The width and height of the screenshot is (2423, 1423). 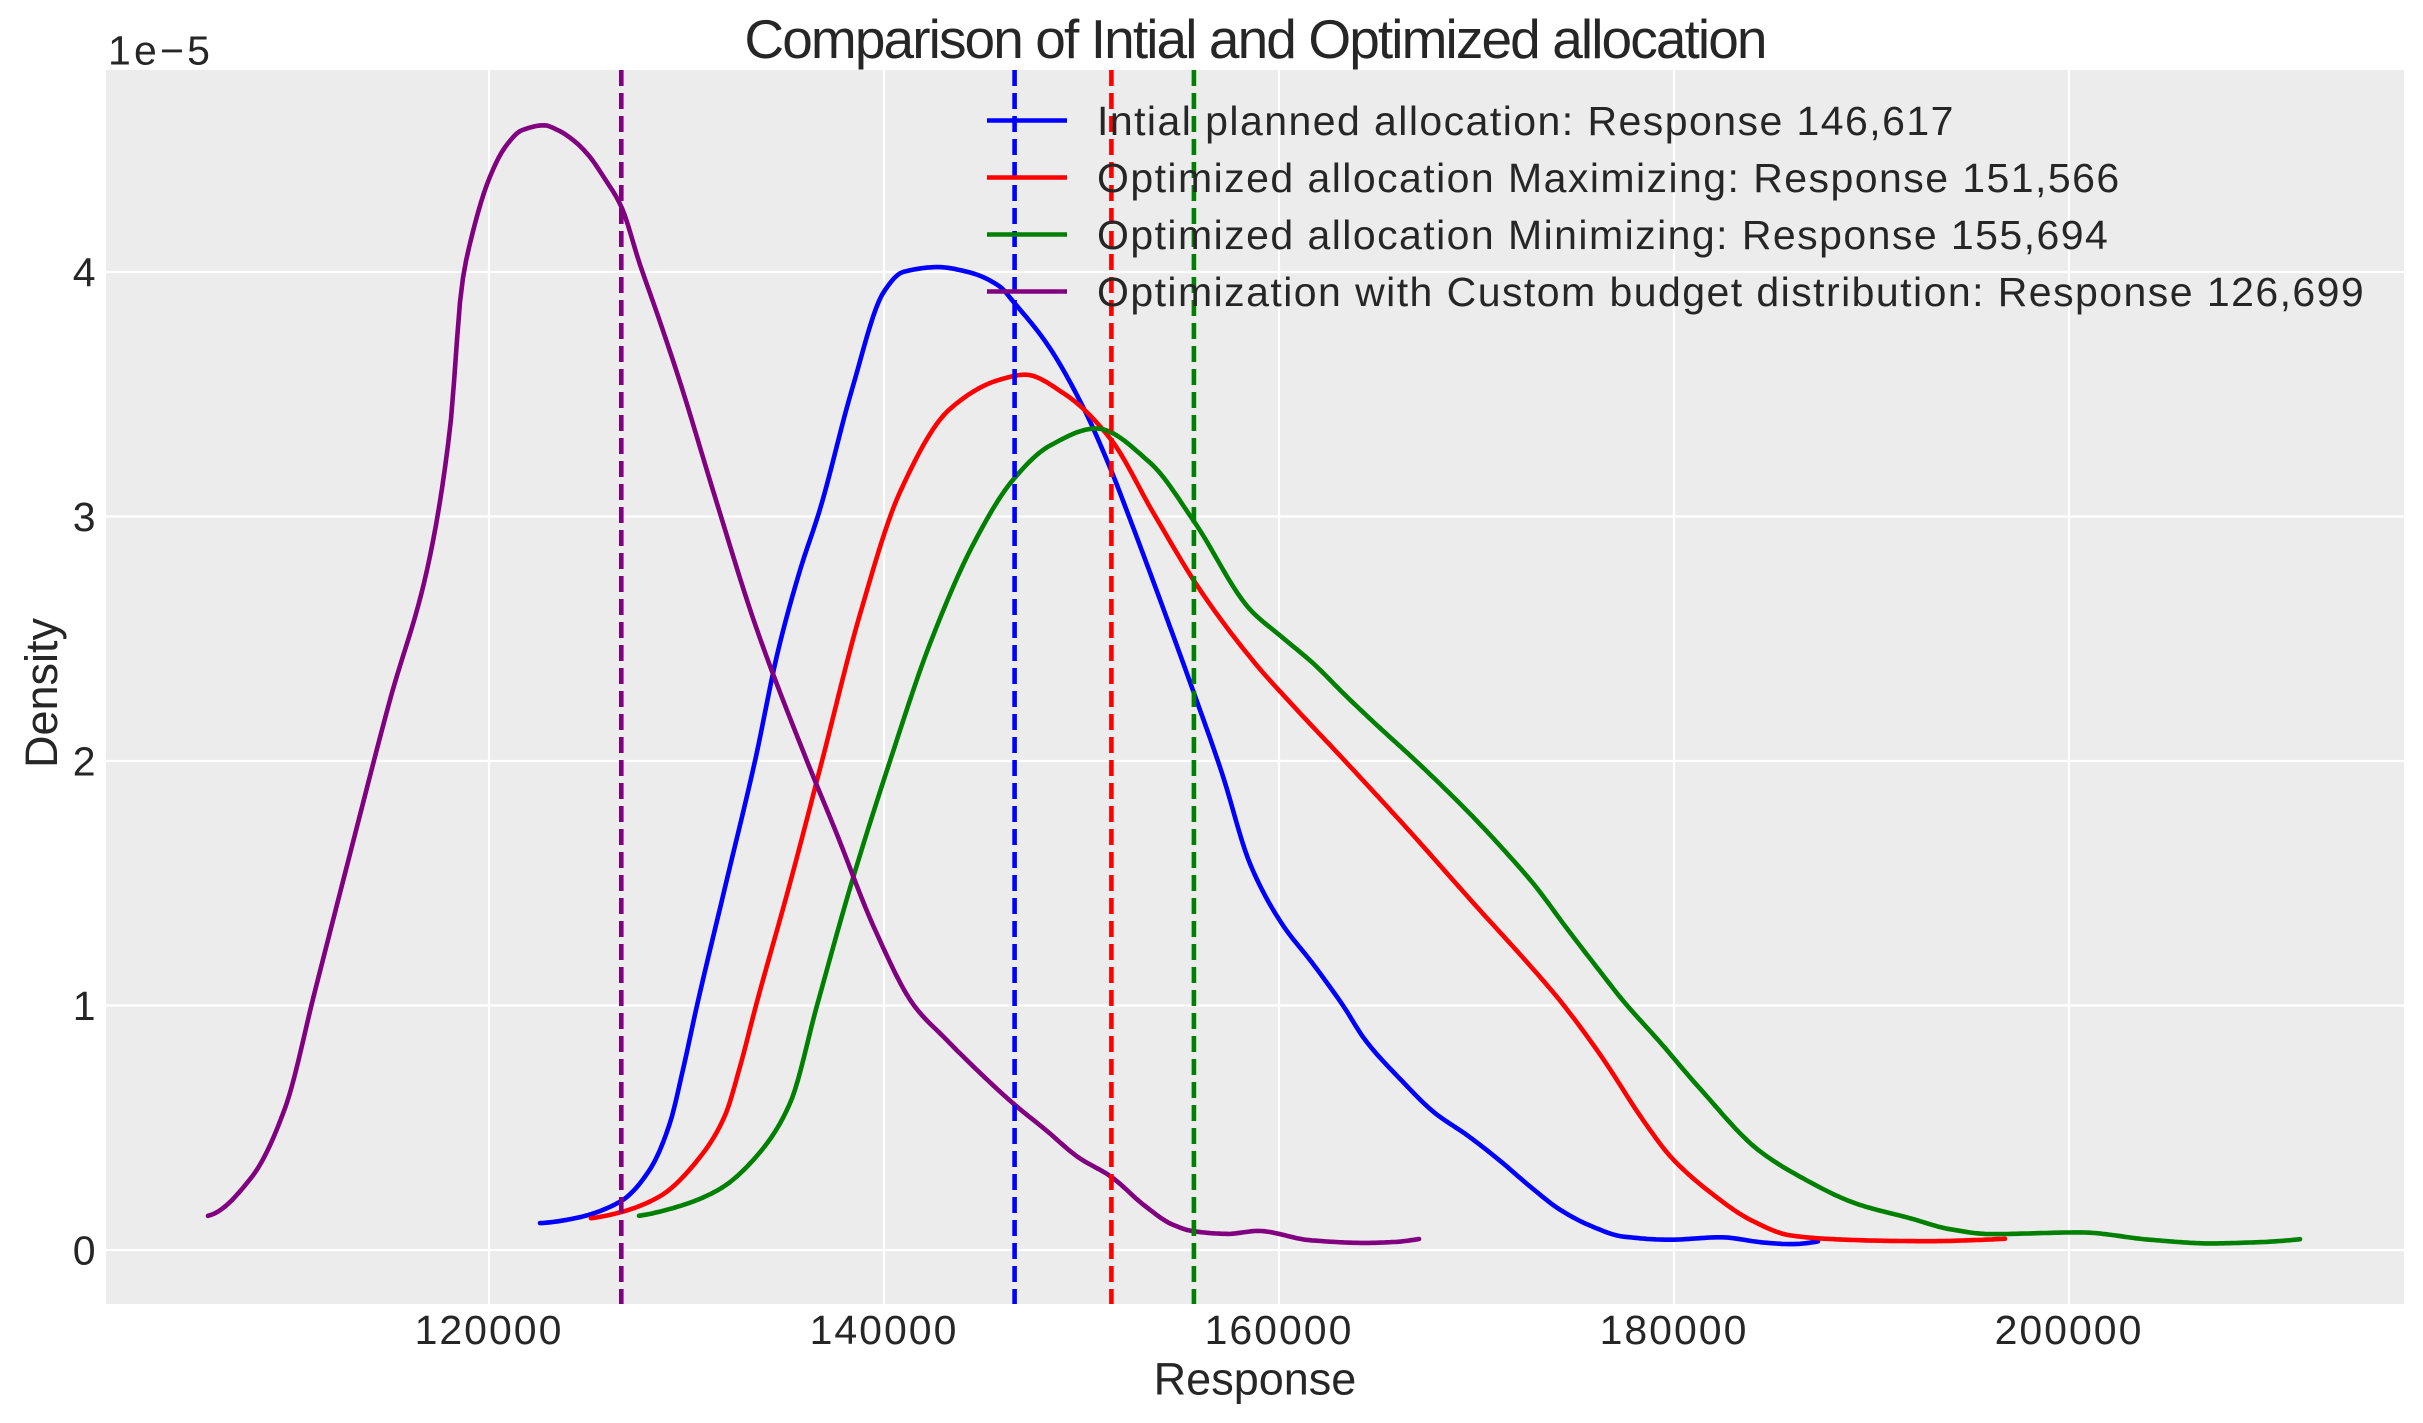 What do you see at coordinates (1255, 1379) in the screenshot?
I see `svg-text: Response` at bounding box center [1255, 1379].